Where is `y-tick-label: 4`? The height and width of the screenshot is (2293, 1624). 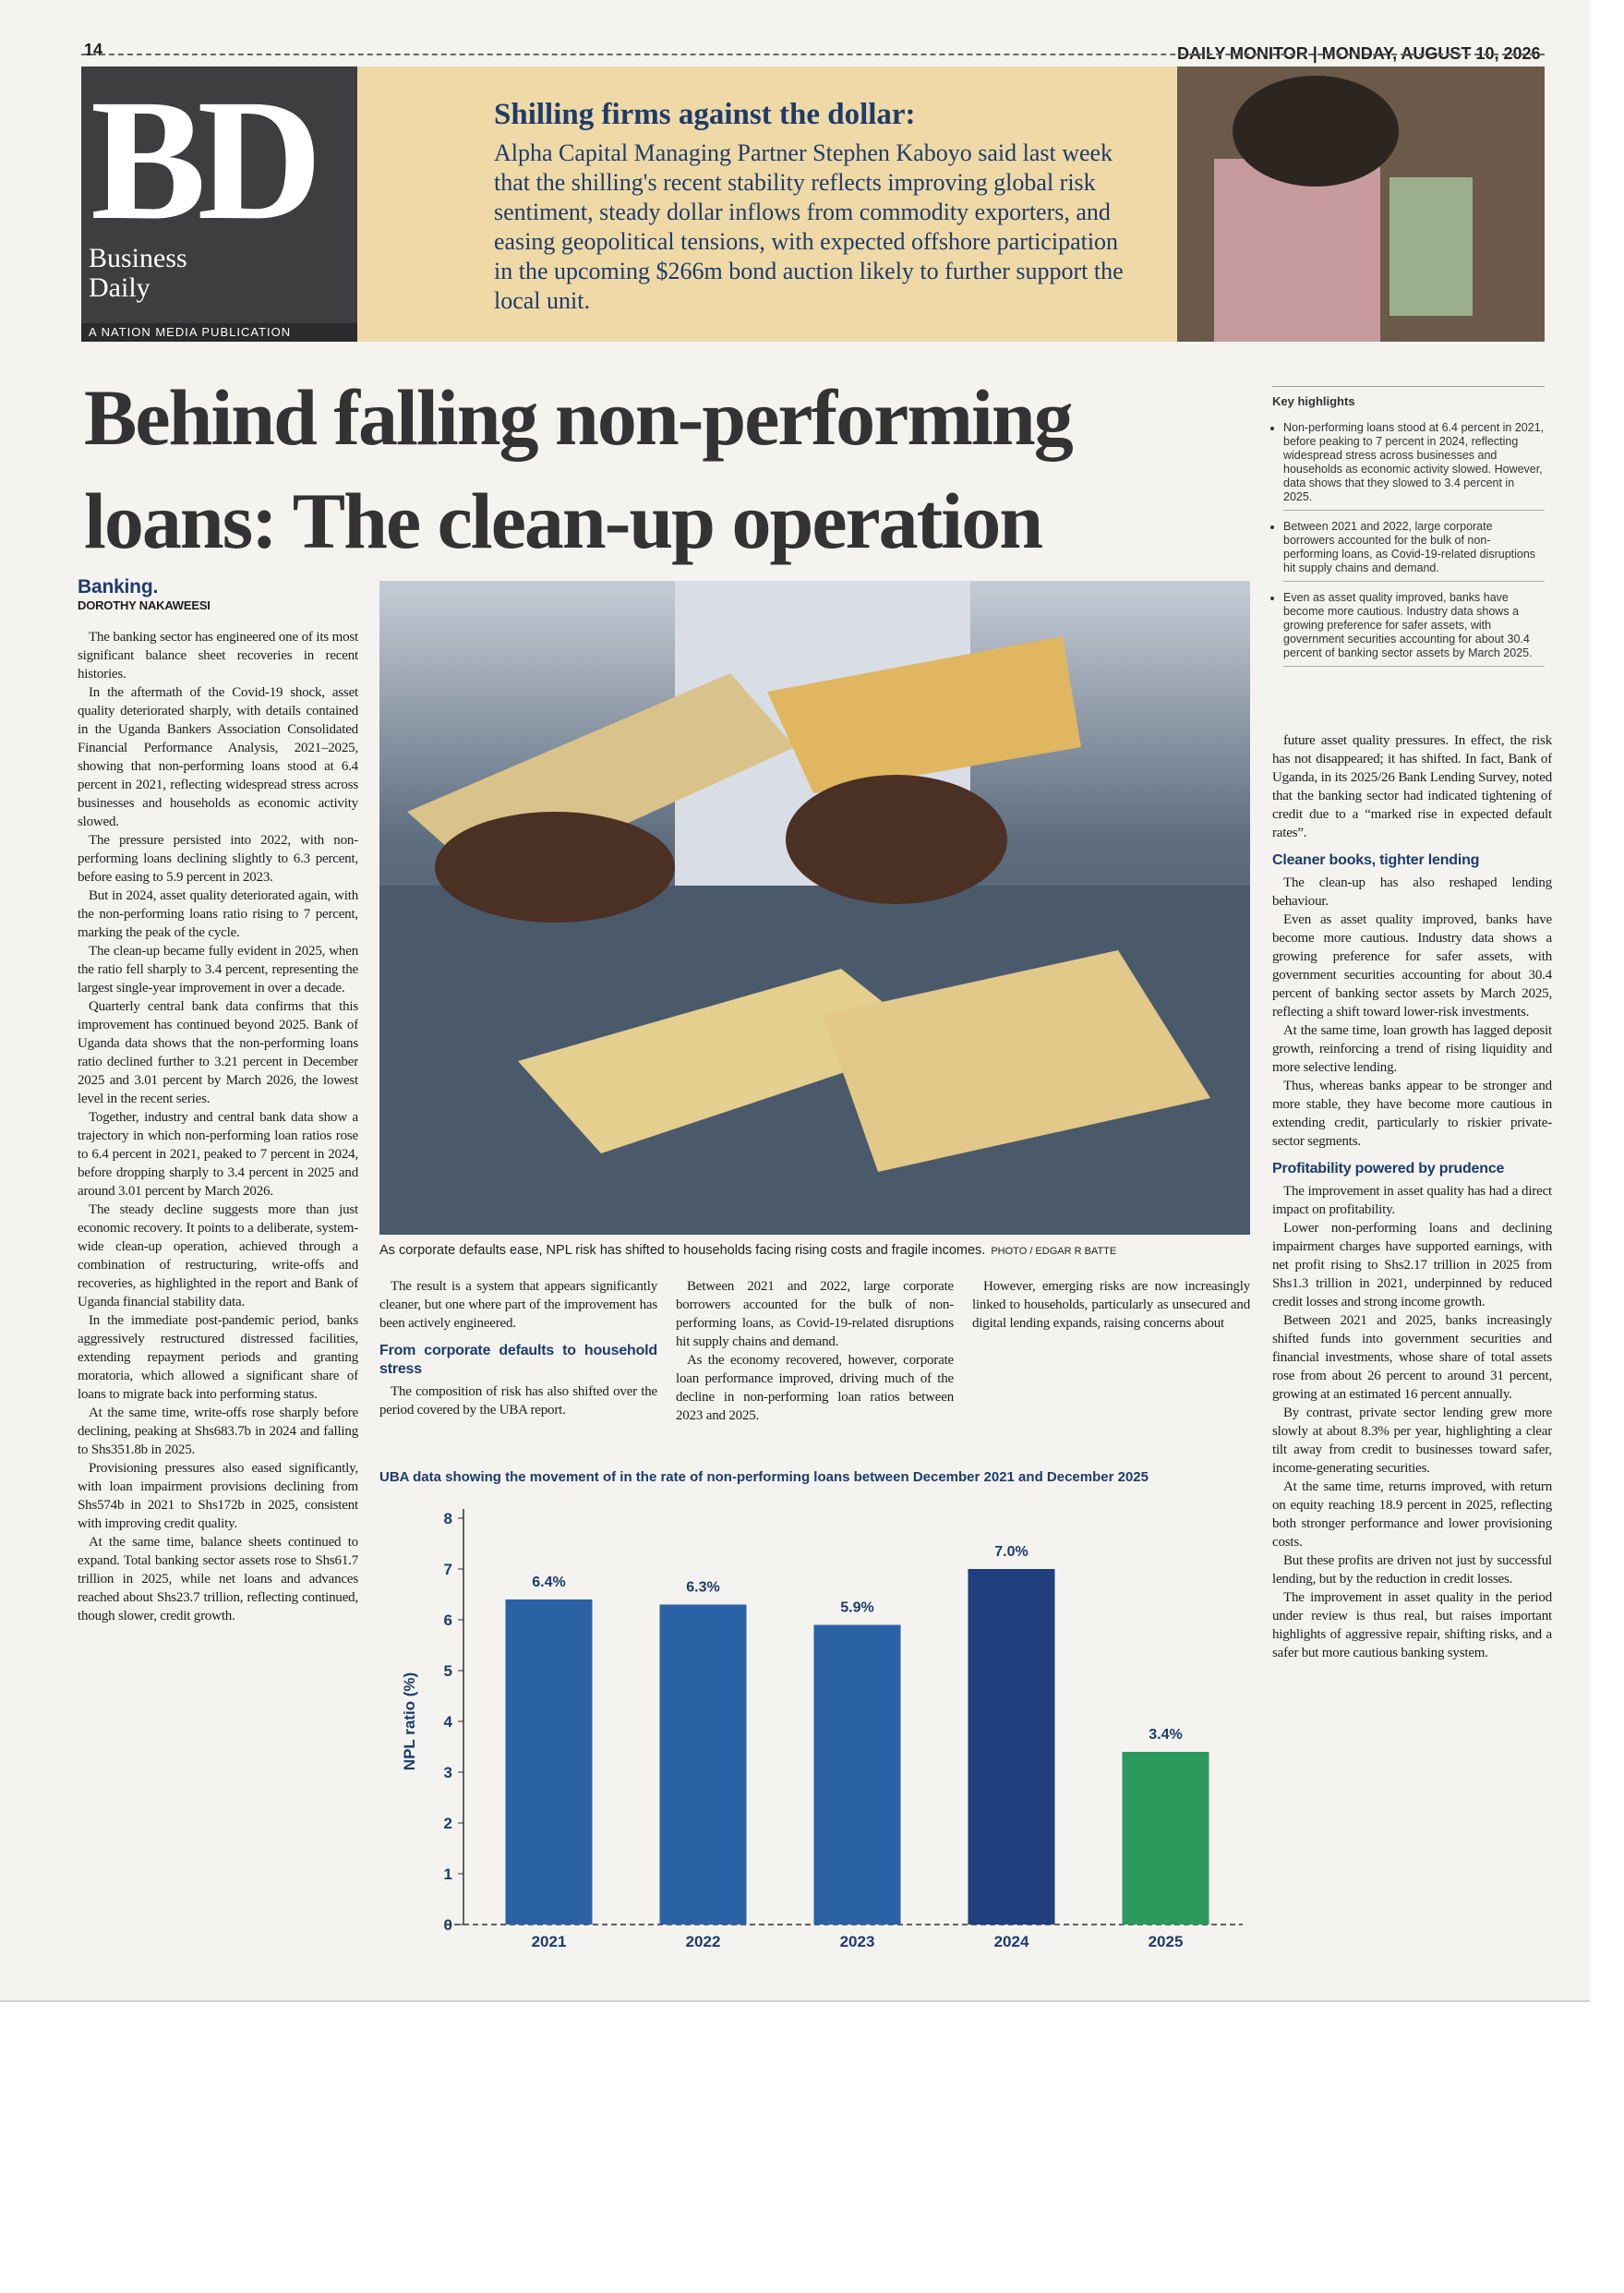
y-tick-label: 4 is located at coordinates (448, 1722).